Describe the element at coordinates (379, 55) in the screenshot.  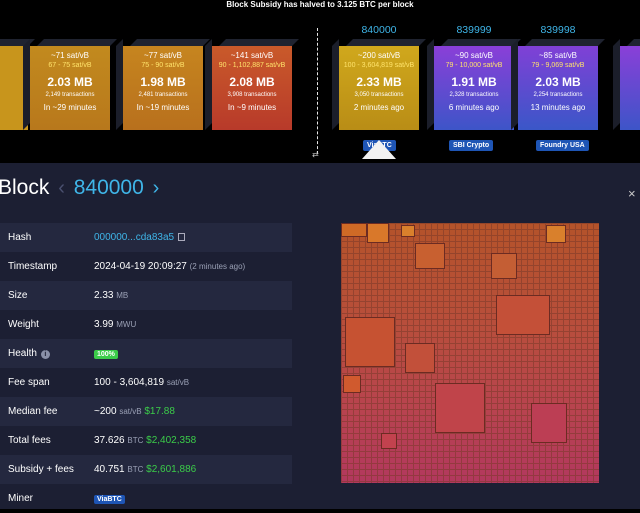
I see `median-fee: ~200 sat/vB` at that location.